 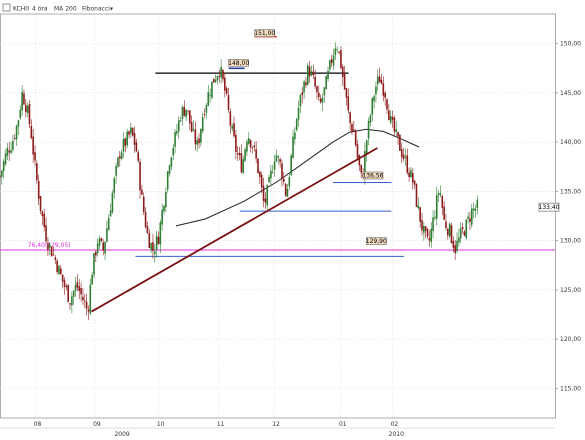 What do you see at coordinates (111, 9) in the screenshot?
I see `legend-dropdown-icon: ▾` at bounding box center [111, 9].